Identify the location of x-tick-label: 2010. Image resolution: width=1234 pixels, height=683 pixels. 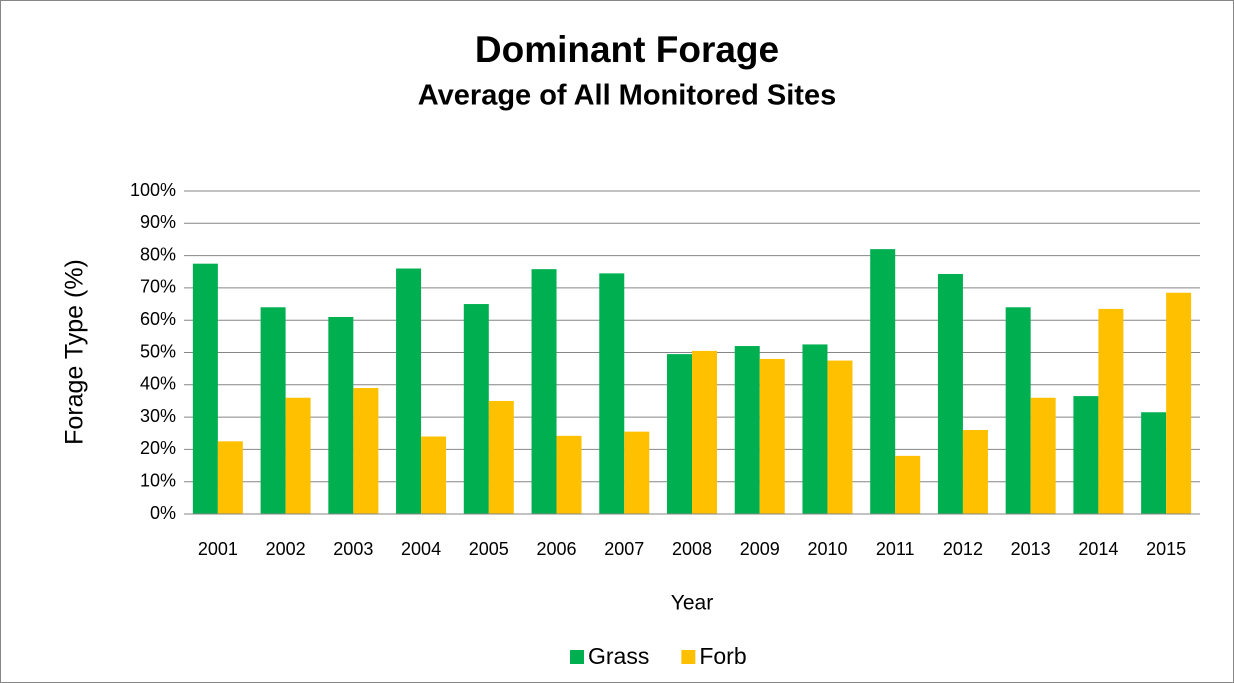
(827, 549).